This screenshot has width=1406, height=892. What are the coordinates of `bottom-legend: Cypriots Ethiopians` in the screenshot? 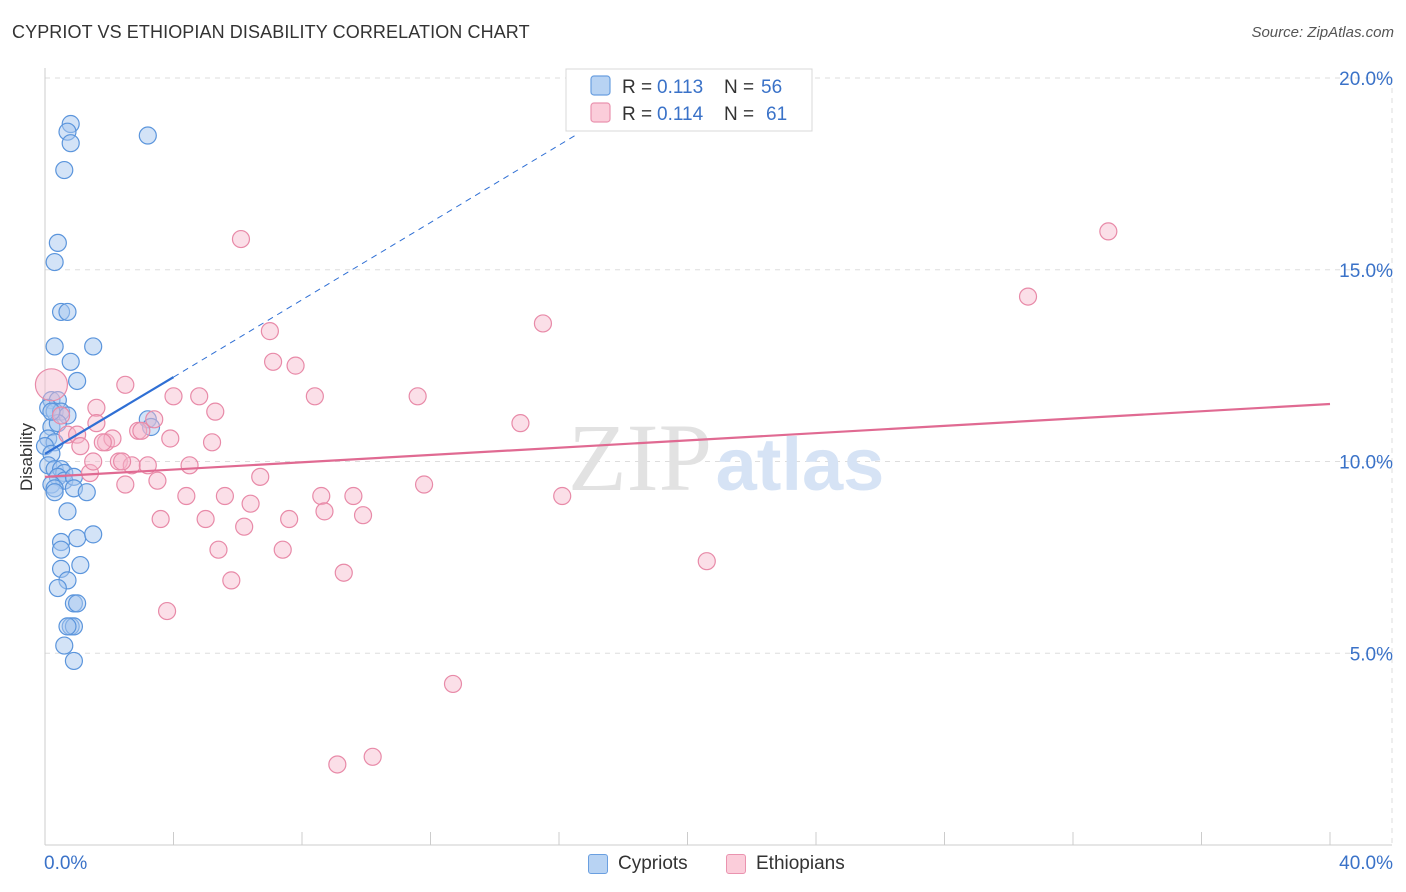 It's located at (703, 865).